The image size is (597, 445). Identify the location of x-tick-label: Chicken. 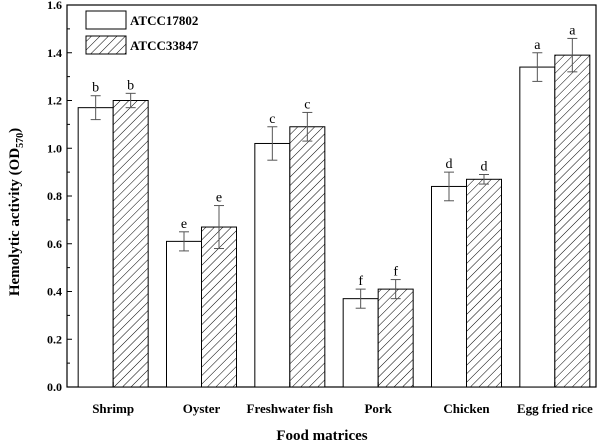
(466, 408).